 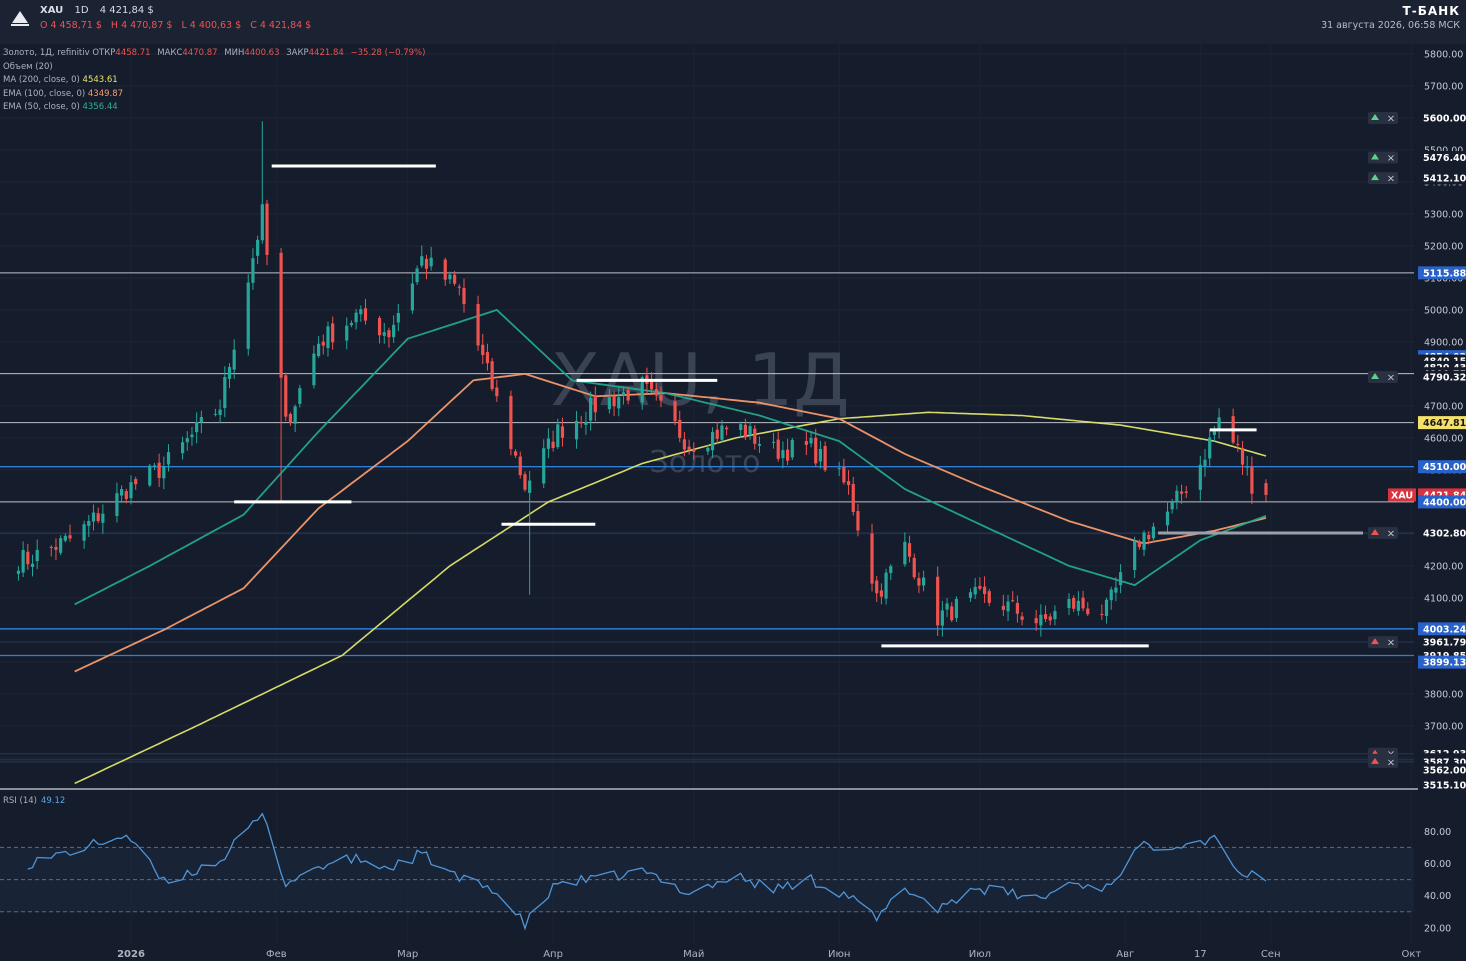 I want to click on symbol-name: XAU, so click(x=52, y=10).